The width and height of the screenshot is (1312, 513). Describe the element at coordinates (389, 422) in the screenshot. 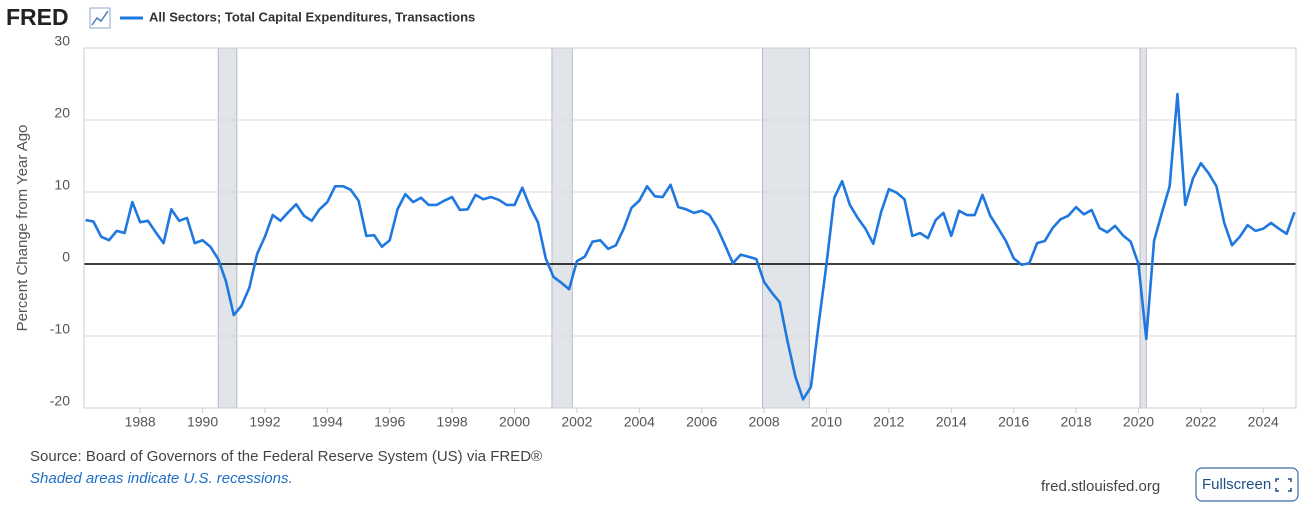

I see `x-tick-label: 1996` at that location.